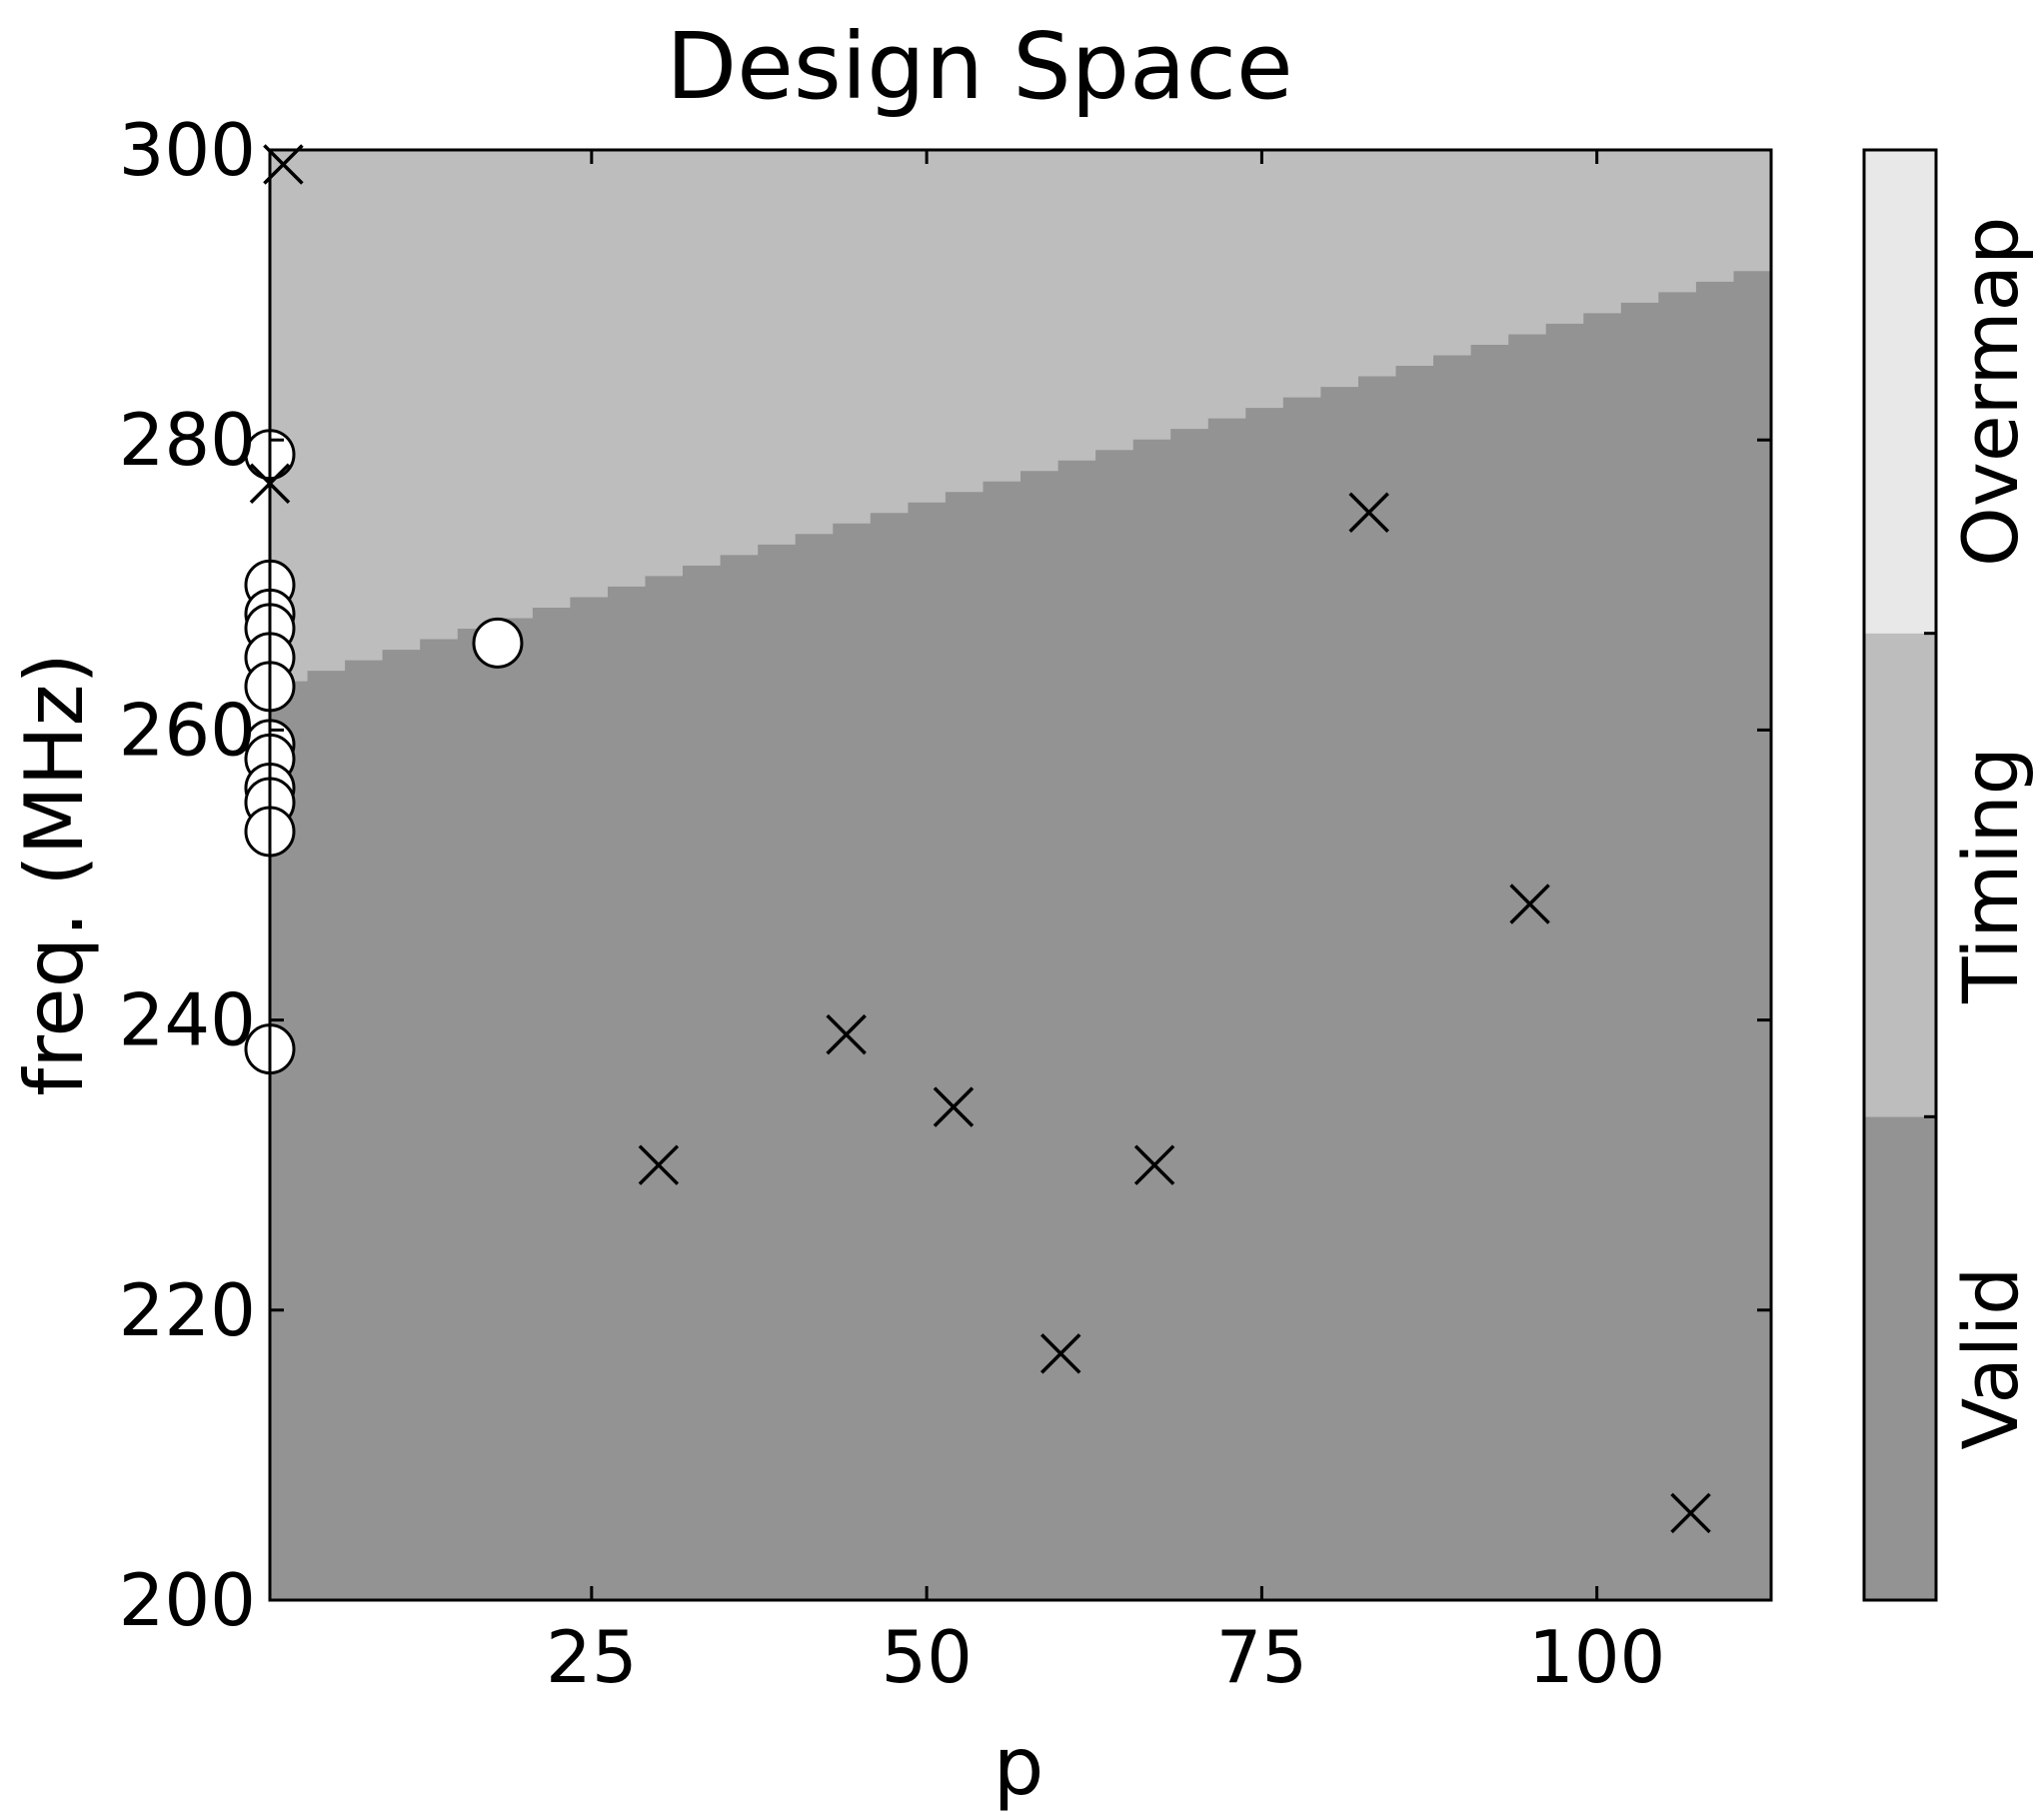  What do you see at coordinates (1990, 1359) in the screenshot?
I see `colorbar-label: Valid` at bounding box center [1990, 1359].